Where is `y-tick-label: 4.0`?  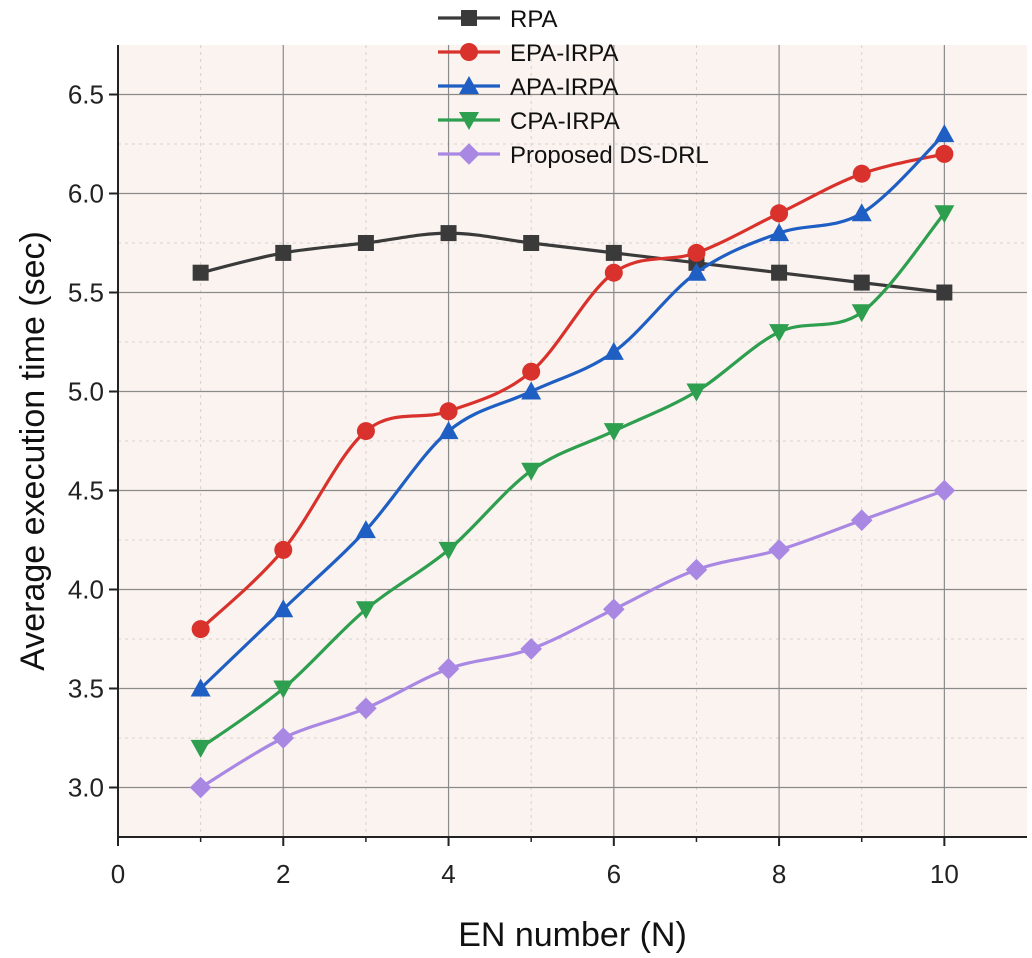
y-tick-label: 4.0 is located at coordinates (86, 590).